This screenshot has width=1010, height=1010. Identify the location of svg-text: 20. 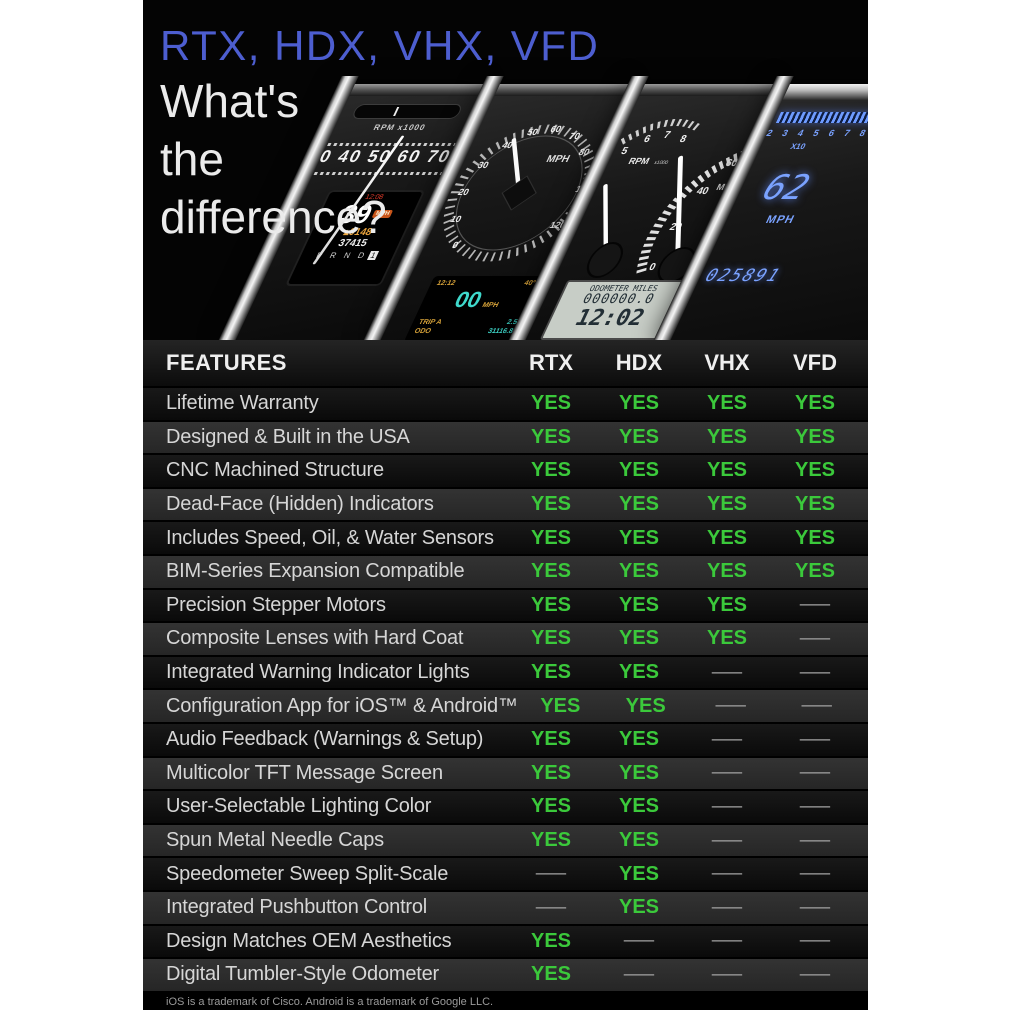
(463, 192).